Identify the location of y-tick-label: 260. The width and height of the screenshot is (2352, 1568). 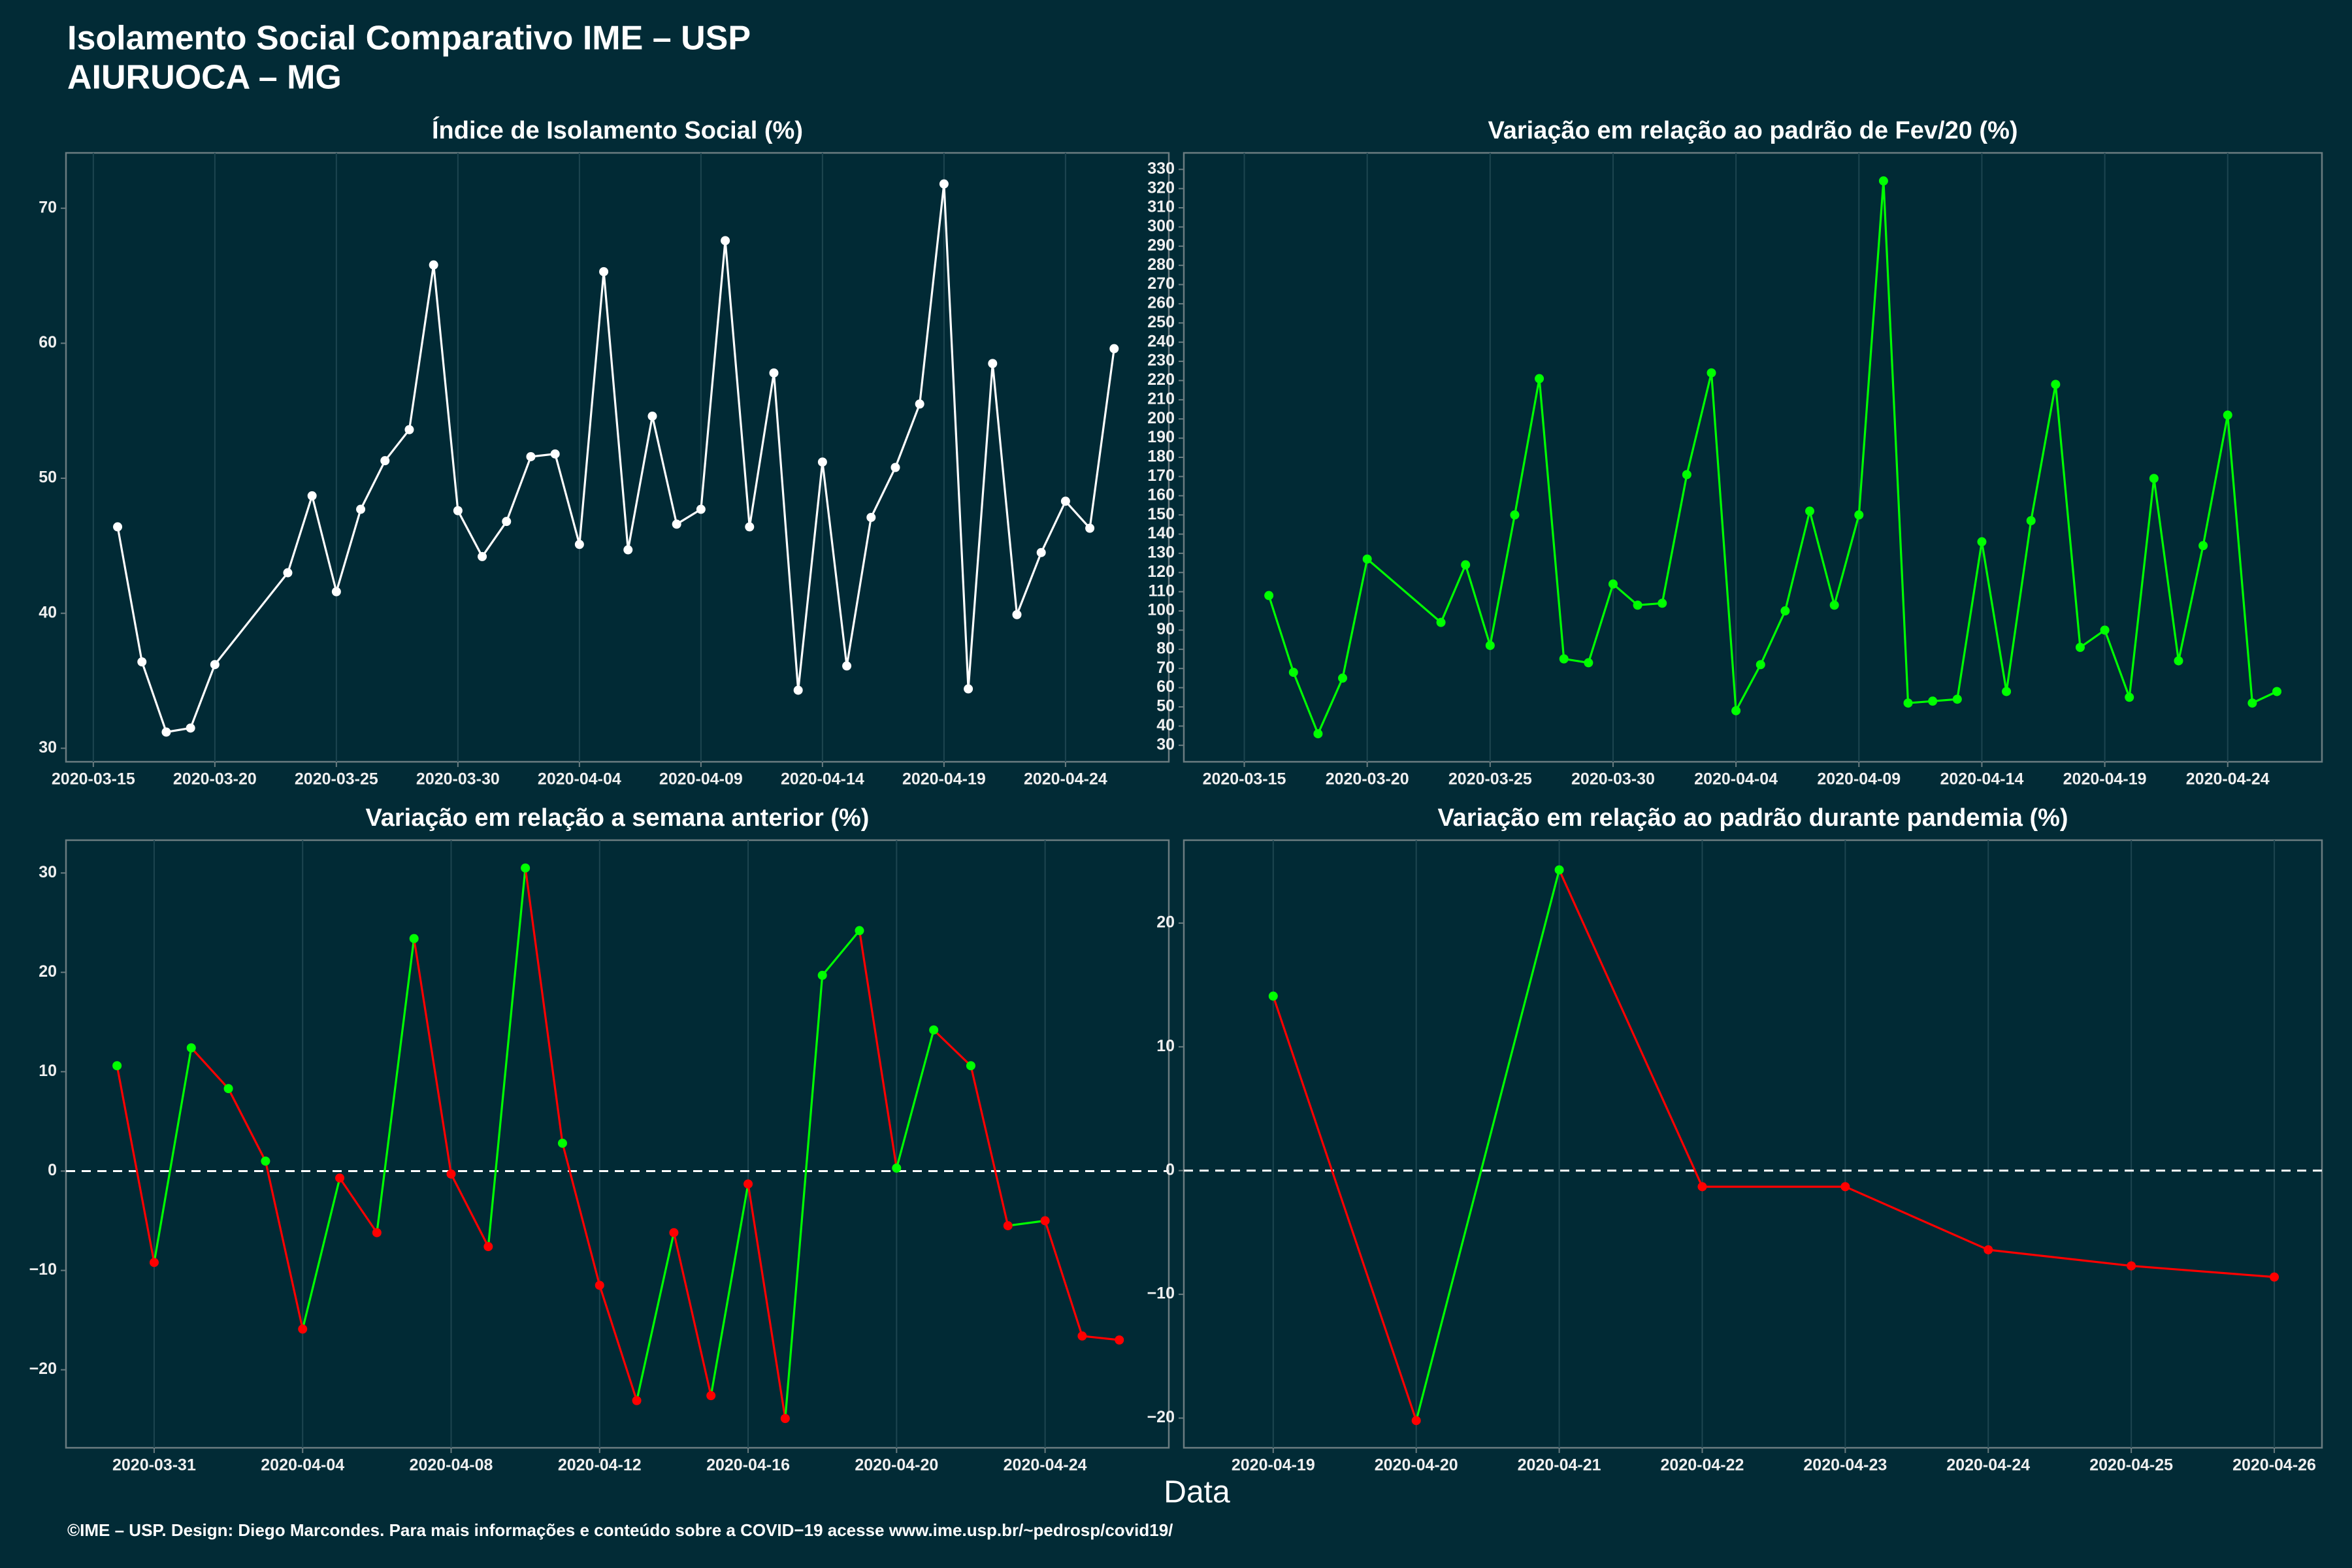
(1161, 303).